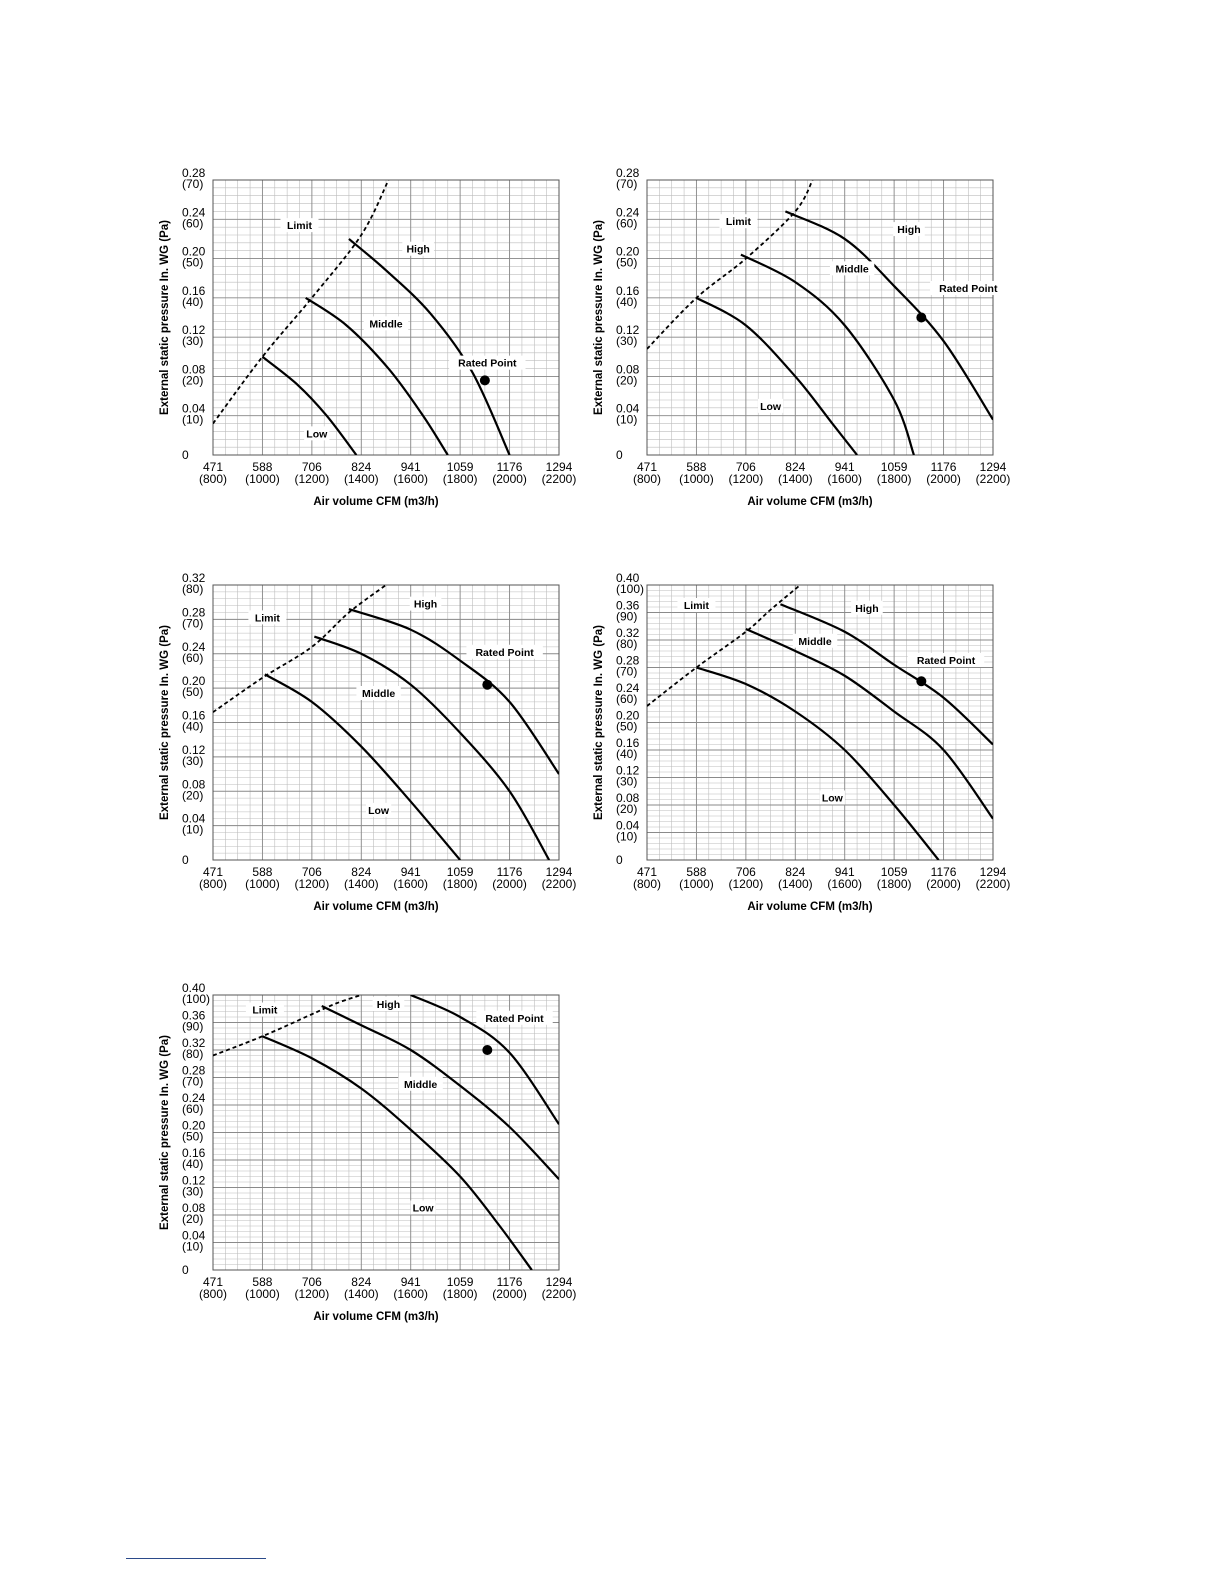  I want to click on y-tick-label-pa: (20), so click(192, 1219).